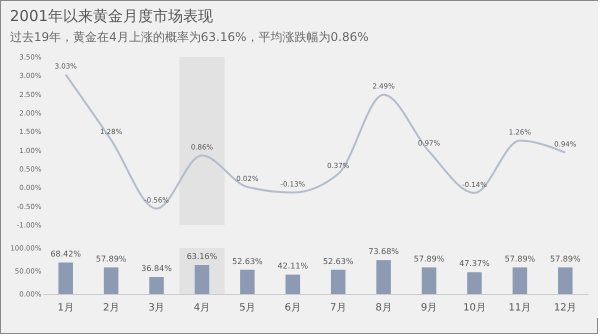 This screenshot has width=600, height=336. I want to click on x-tick-label: 5月, so click(247, 308).